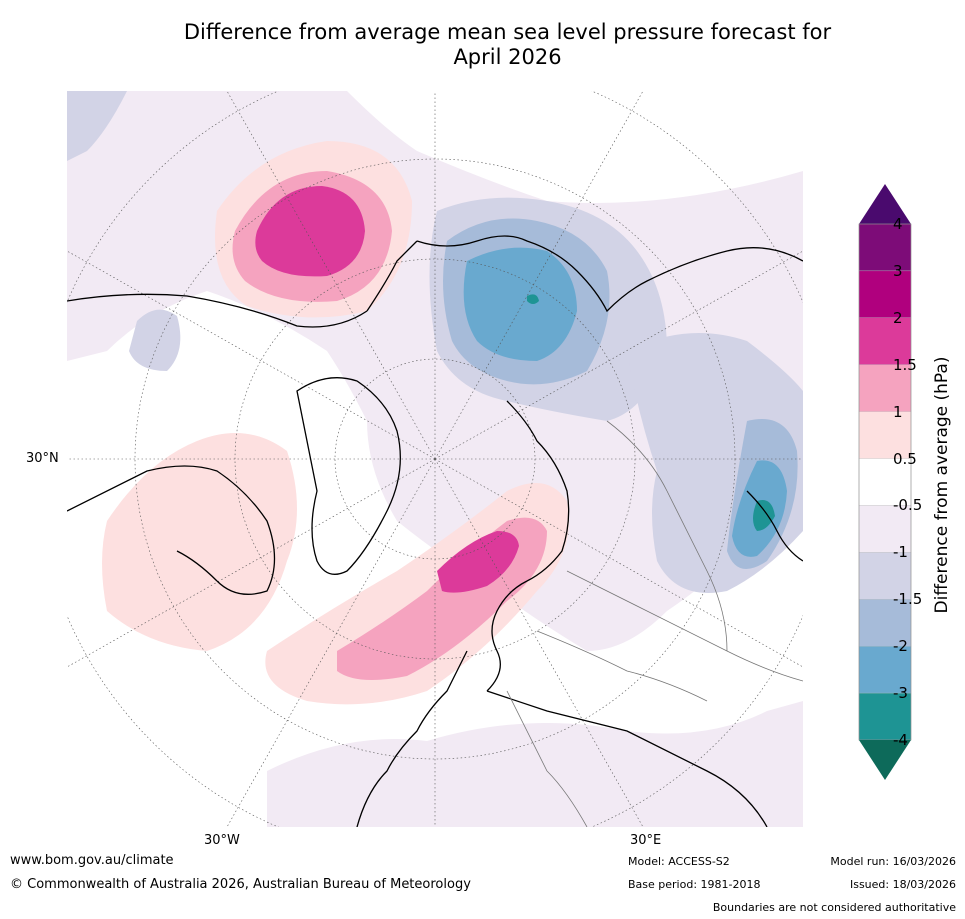 The image size is (965, 919). What do you see at coordinates (507, 57) in the screenshot?
I see `title-line-2: April 2026` at bounding box center [507, 57].